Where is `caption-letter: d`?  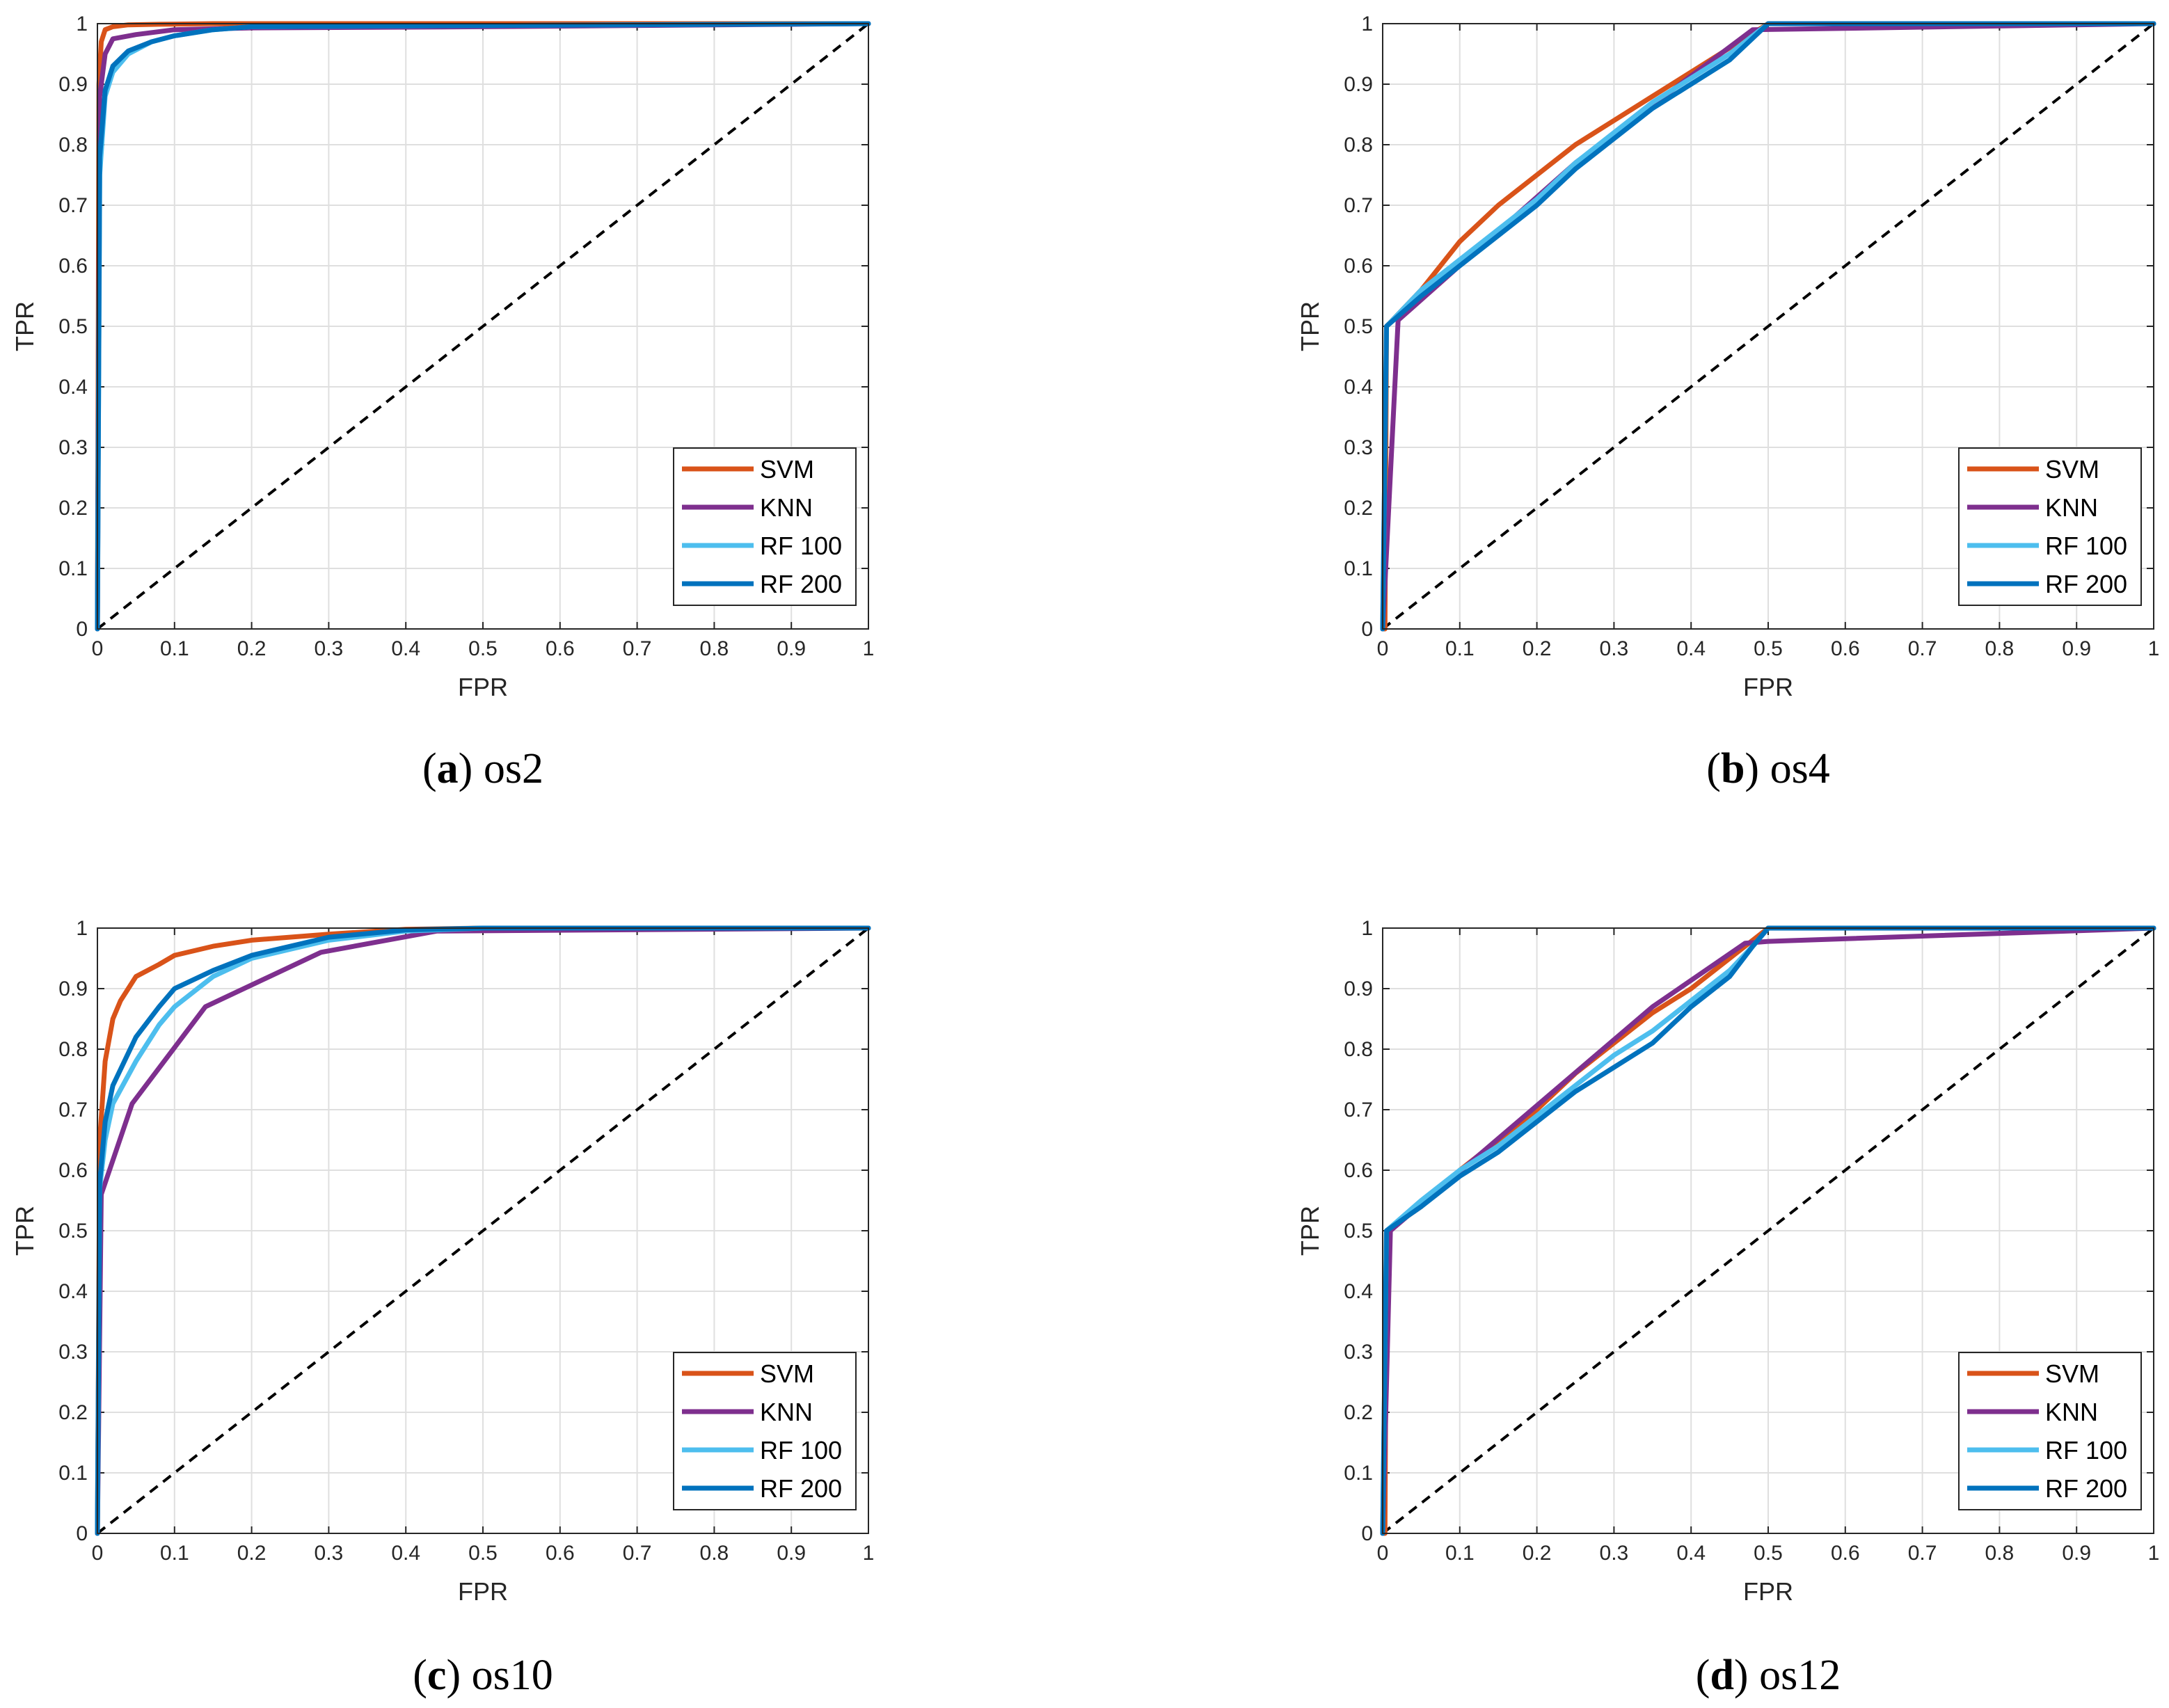
caption-letter: d is located at coordinates (1721, 1676).